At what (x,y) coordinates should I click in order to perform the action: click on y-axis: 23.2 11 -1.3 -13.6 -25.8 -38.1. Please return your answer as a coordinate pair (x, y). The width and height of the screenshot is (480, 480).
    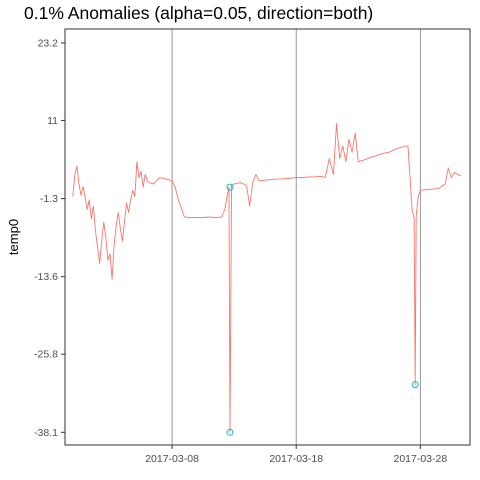
    Looking at the image, I should click on (49, 238).